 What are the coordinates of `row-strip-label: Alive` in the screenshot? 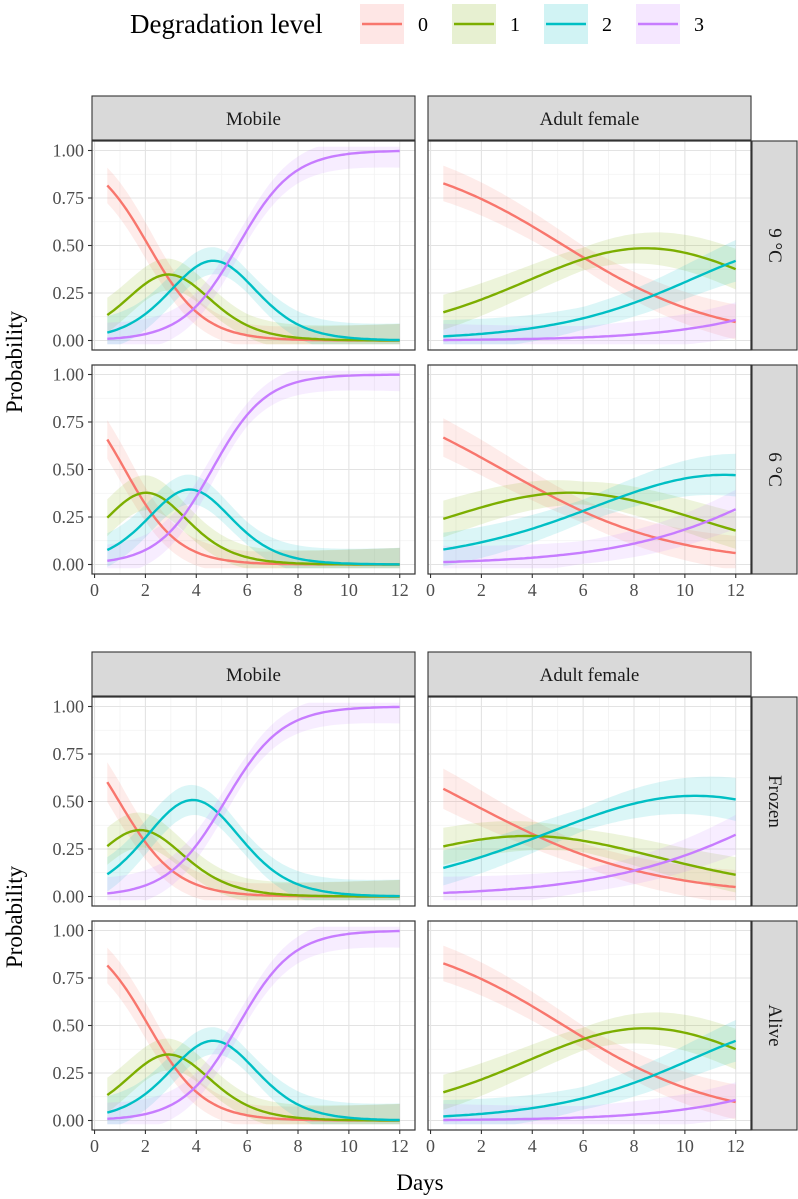 It's located at (774, 1025).